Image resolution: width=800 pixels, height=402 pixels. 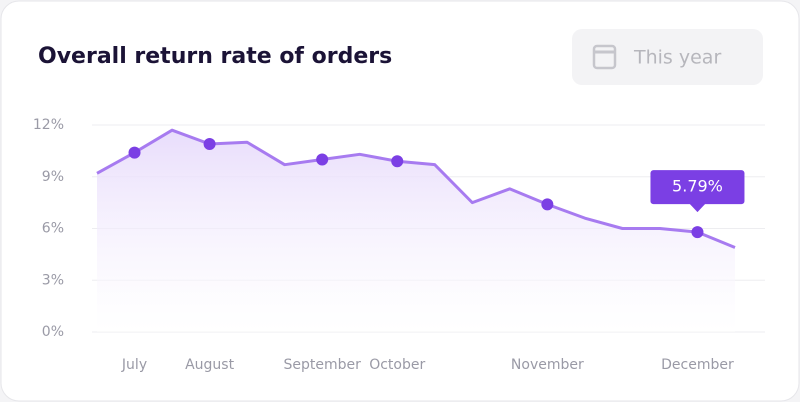 I want to click on date-filter: This year, so click(x=667, y=57).